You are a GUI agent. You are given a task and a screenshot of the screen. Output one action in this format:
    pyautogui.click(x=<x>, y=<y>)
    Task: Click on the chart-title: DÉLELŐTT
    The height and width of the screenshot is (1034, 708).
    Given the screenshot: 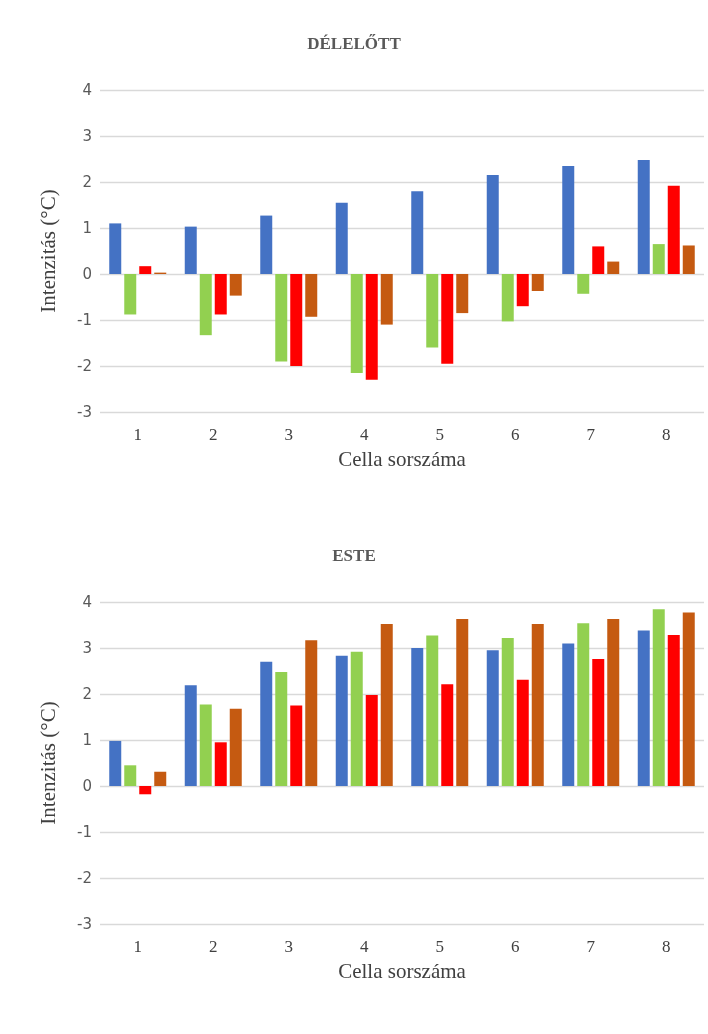 What is the action you would take?
    pyautogui.click(x=354, y=43)
    